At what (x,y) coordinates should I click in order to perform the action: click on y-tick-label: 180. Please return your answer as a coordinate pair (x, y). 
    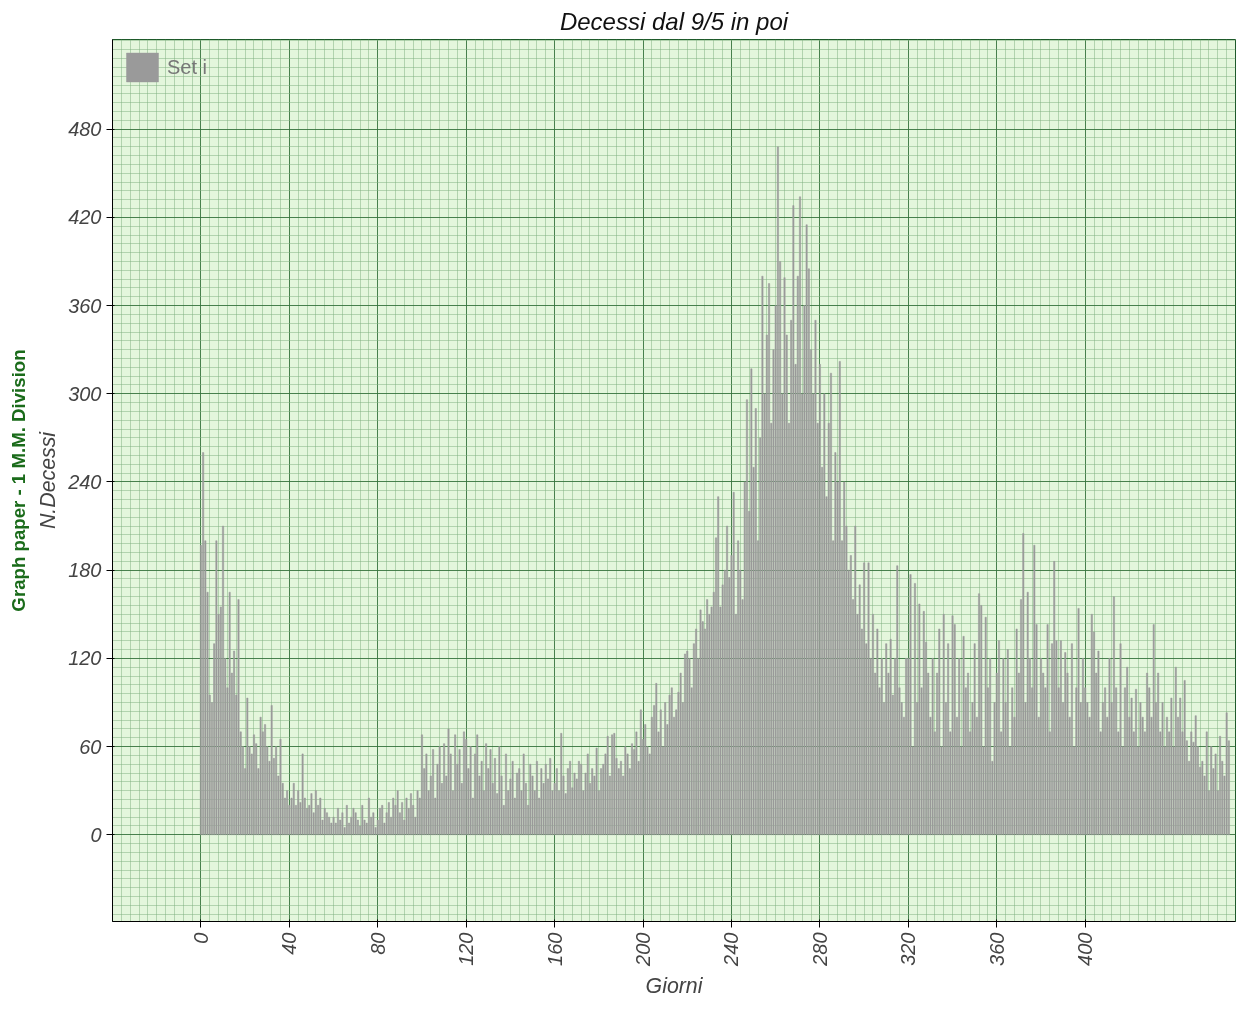
    Looking at the image, I should click on (85, 570).